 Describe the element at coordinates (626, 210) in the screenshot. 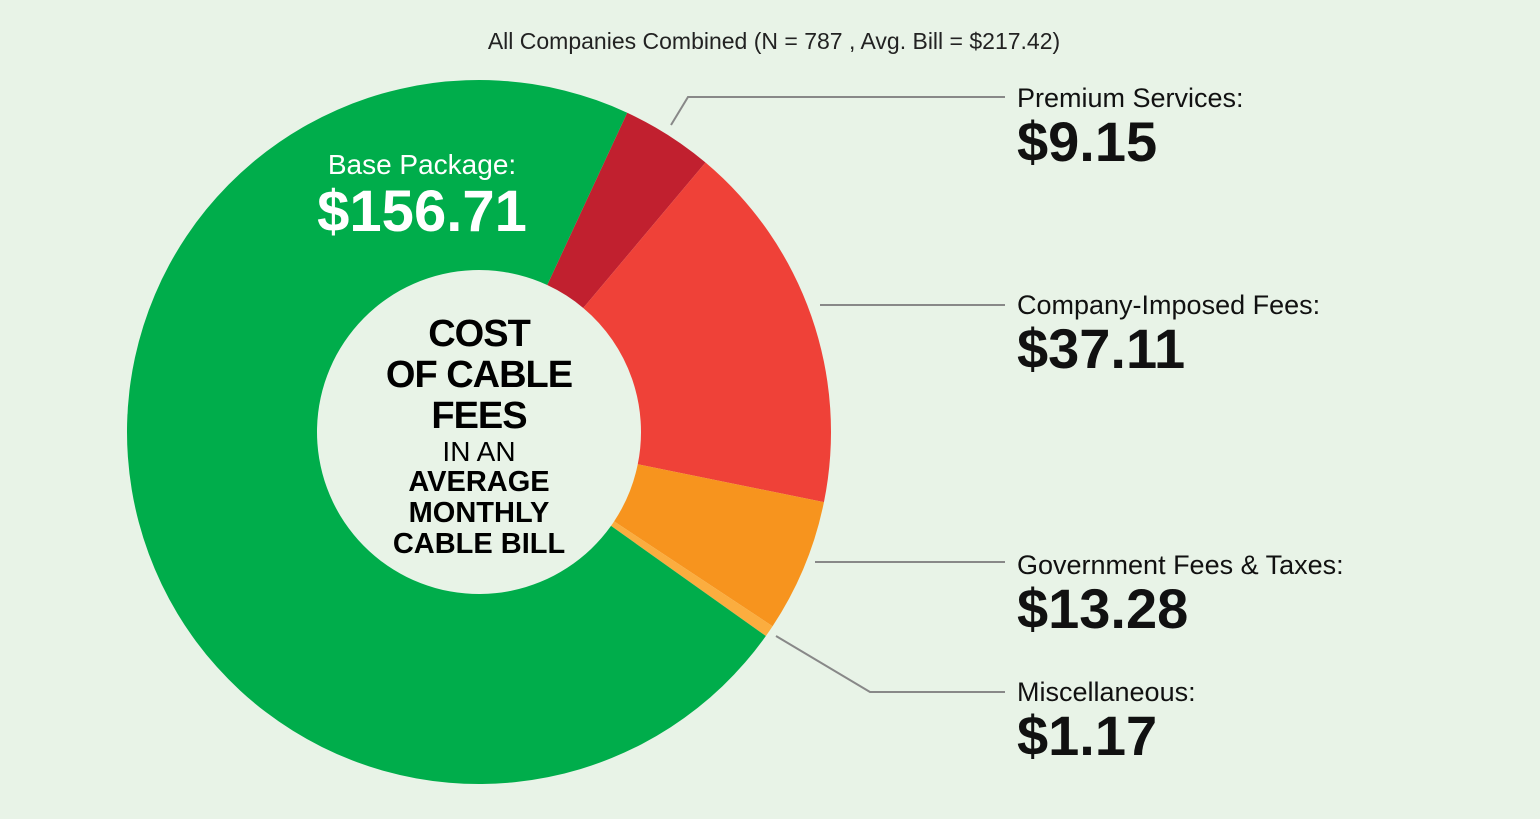

I see `slice-premium-services` at that location.